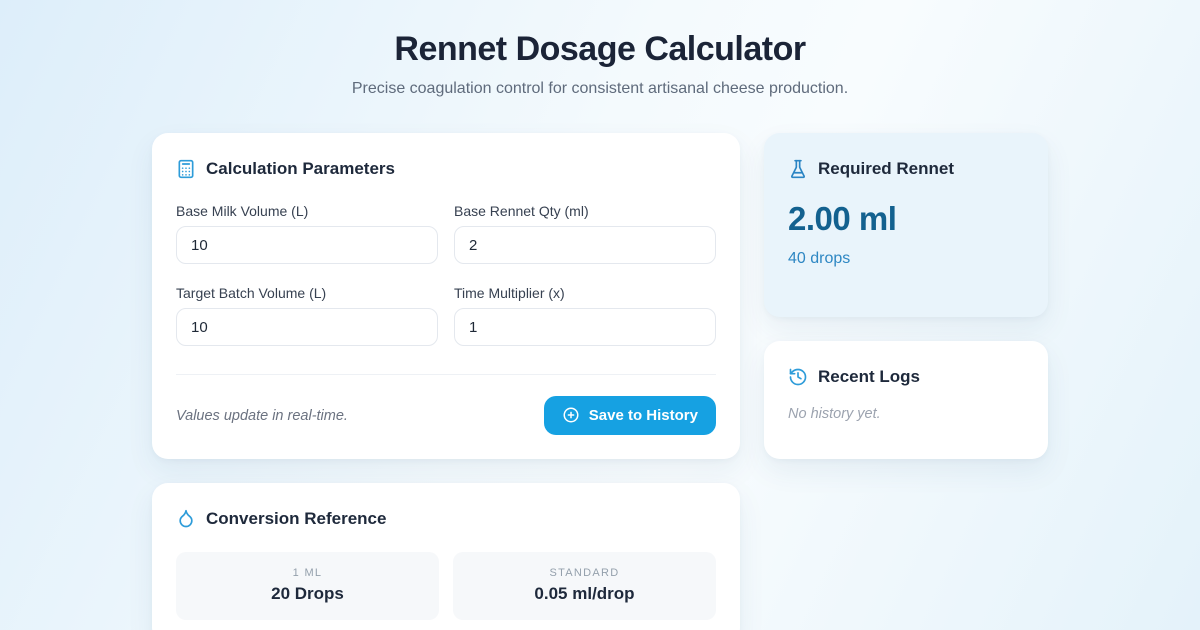 This screenshot has width=1200, height=630. Describe the element at coordinates (521, 211) in the screenshot. I see `base-rennet-qty-label: Base Rennet Qty (ml)` at that location.